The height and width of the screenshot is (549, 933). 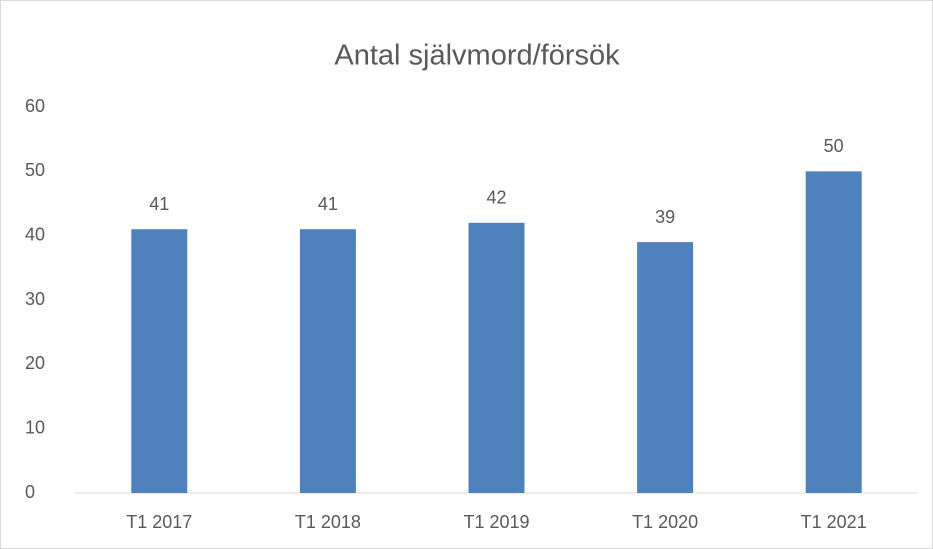 I want to click on x-tick-label: T1 2019, so click(x=496, y=522).